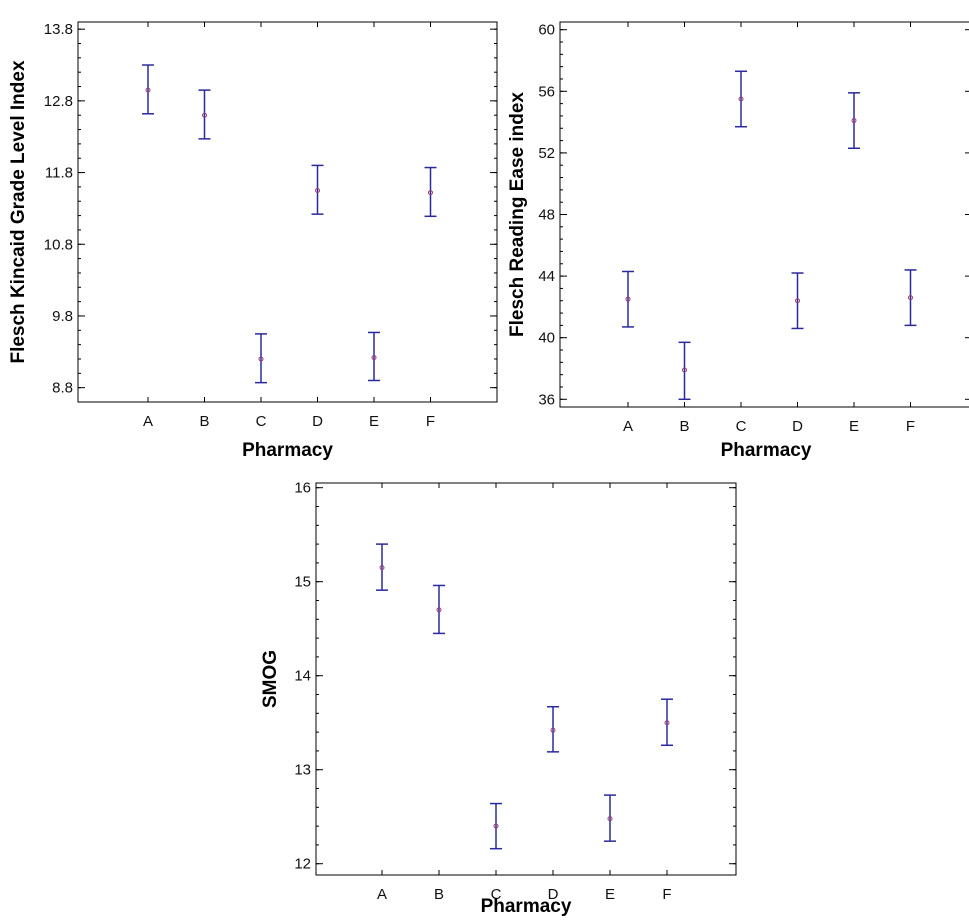 The width and height of the screenshot is (969, 921). I want to click on y-tick-label: 10.8, so click(58, 244).